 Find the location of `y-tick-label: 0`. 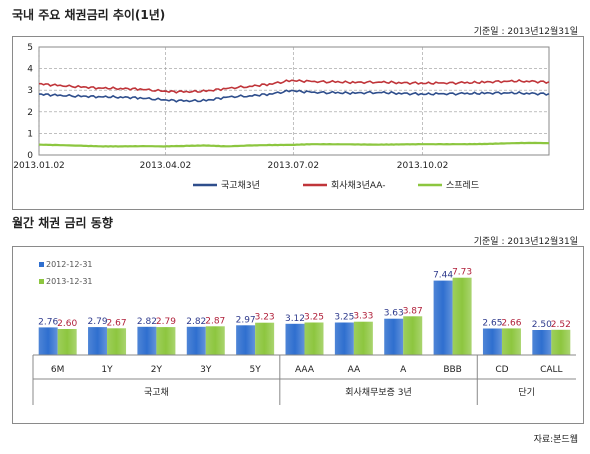

y-tick-label: 0 is located at coordinates (30, 156).